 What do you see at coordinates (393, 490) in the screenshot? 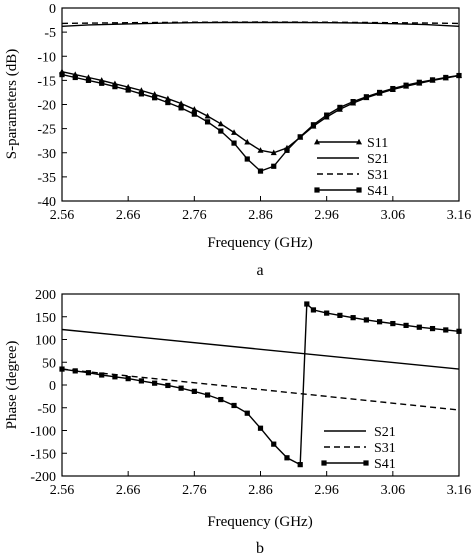
I see `panel-b-x-tick-label: 3.06` at bounding box center [393, 490].